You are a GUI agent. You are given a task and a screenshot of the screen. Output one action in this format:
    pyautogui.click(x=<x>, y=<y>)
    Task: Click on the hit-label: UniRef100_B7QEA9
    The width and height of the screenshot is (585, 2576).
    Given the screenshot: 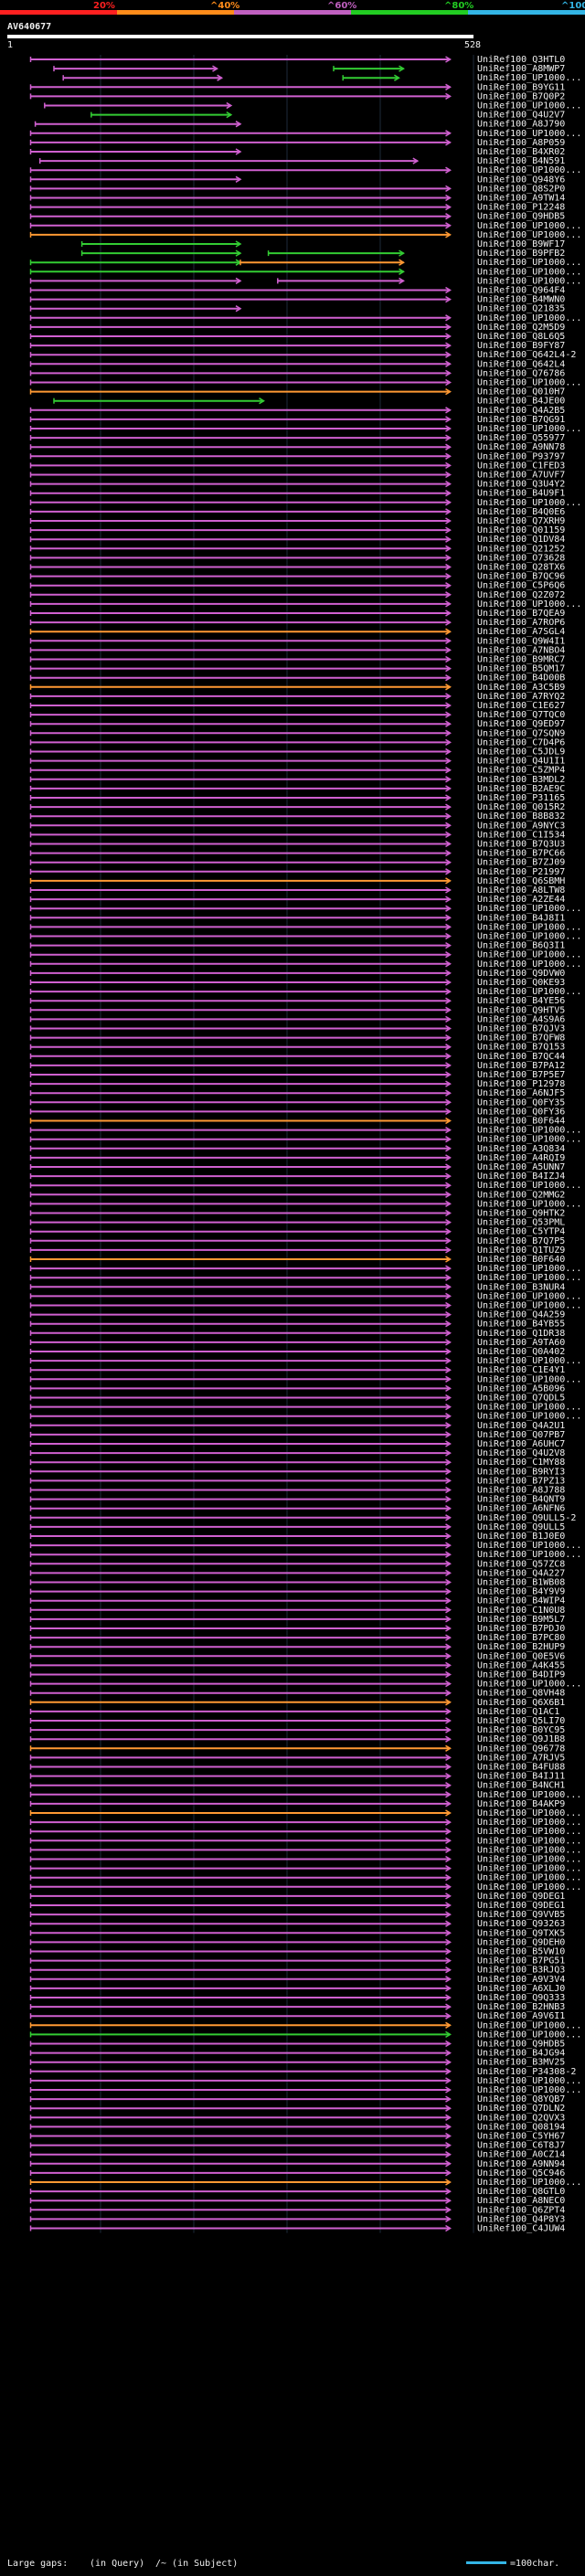 What is the action you would take?
    pyautogui.click(x=521, y=614)
    